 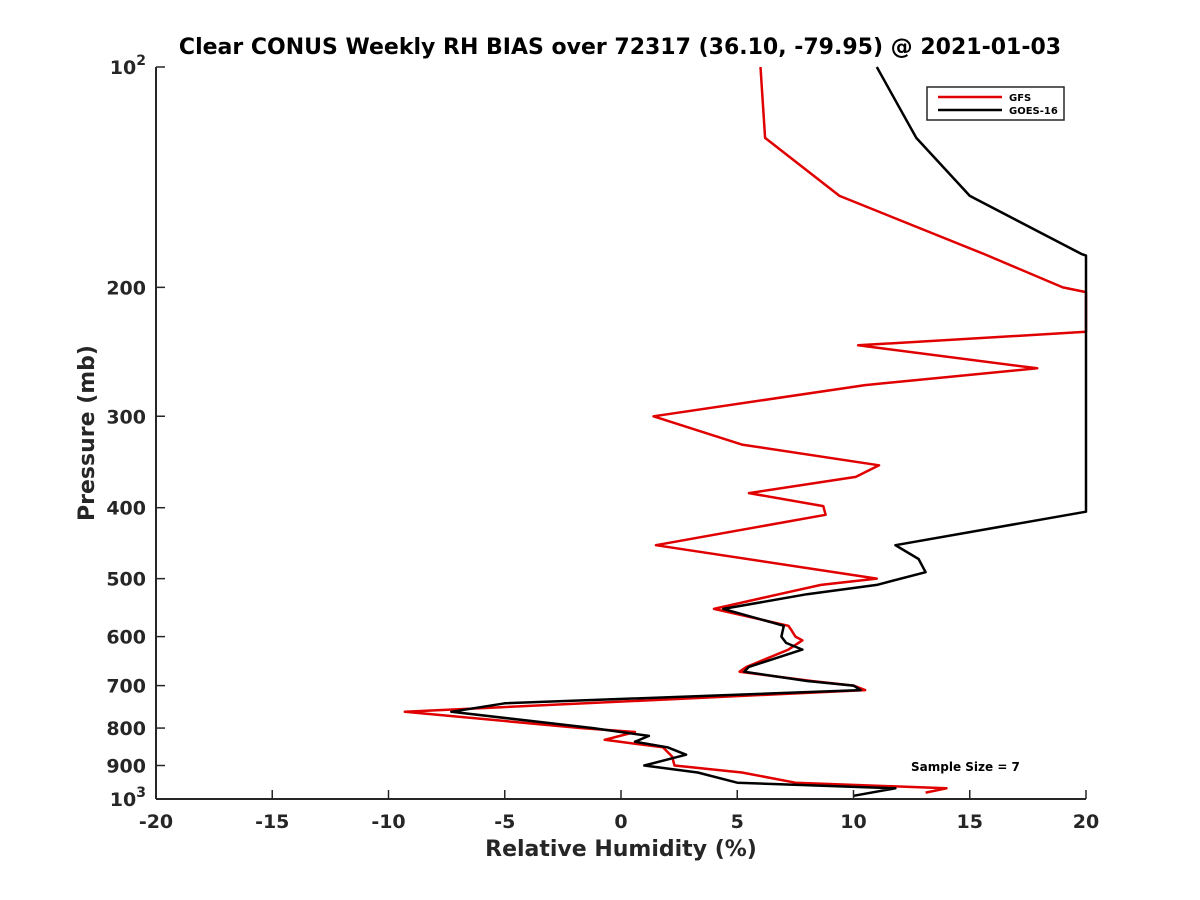 I want to click on x-tick-label: 5, so click(x=737, y=822).